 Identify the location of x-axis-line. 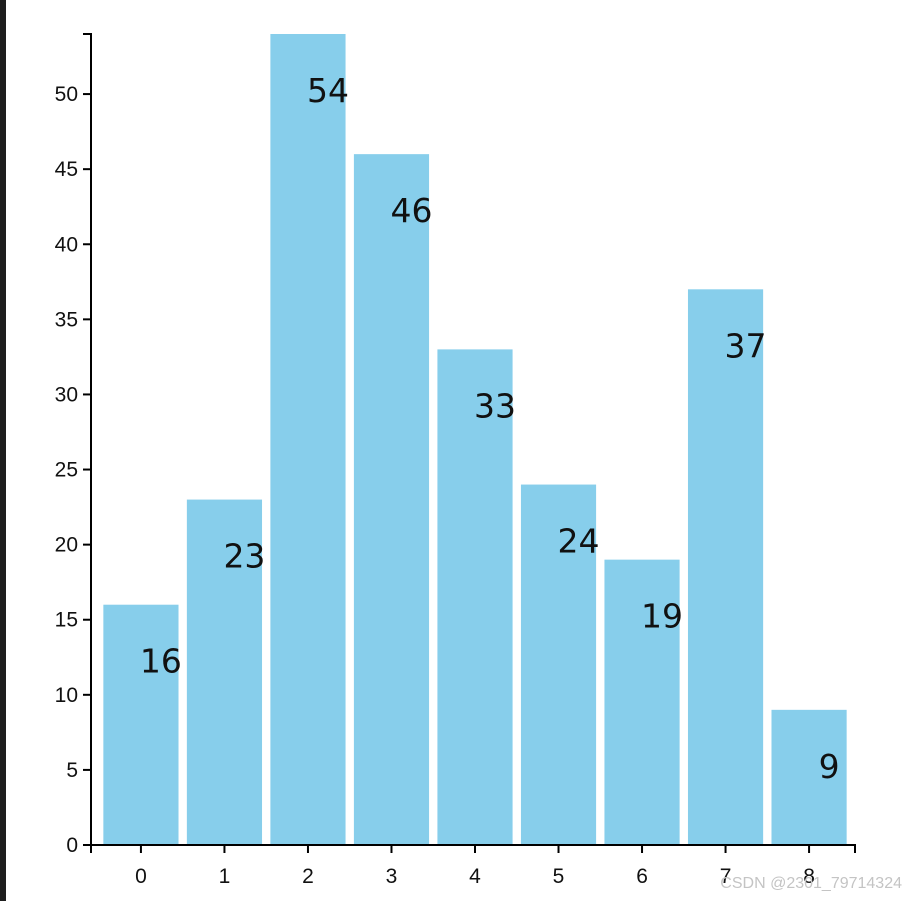
(473, 848).